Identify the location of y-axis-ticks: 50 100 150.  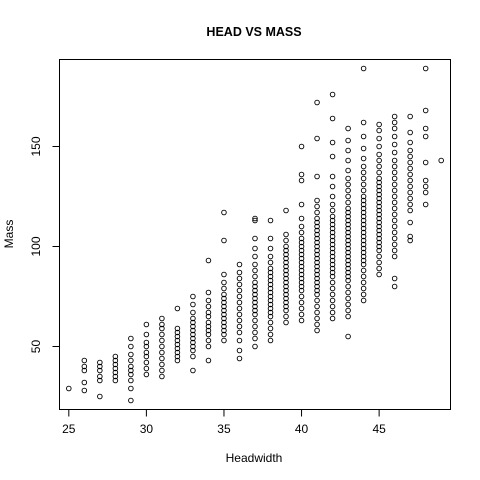
(44, 244).